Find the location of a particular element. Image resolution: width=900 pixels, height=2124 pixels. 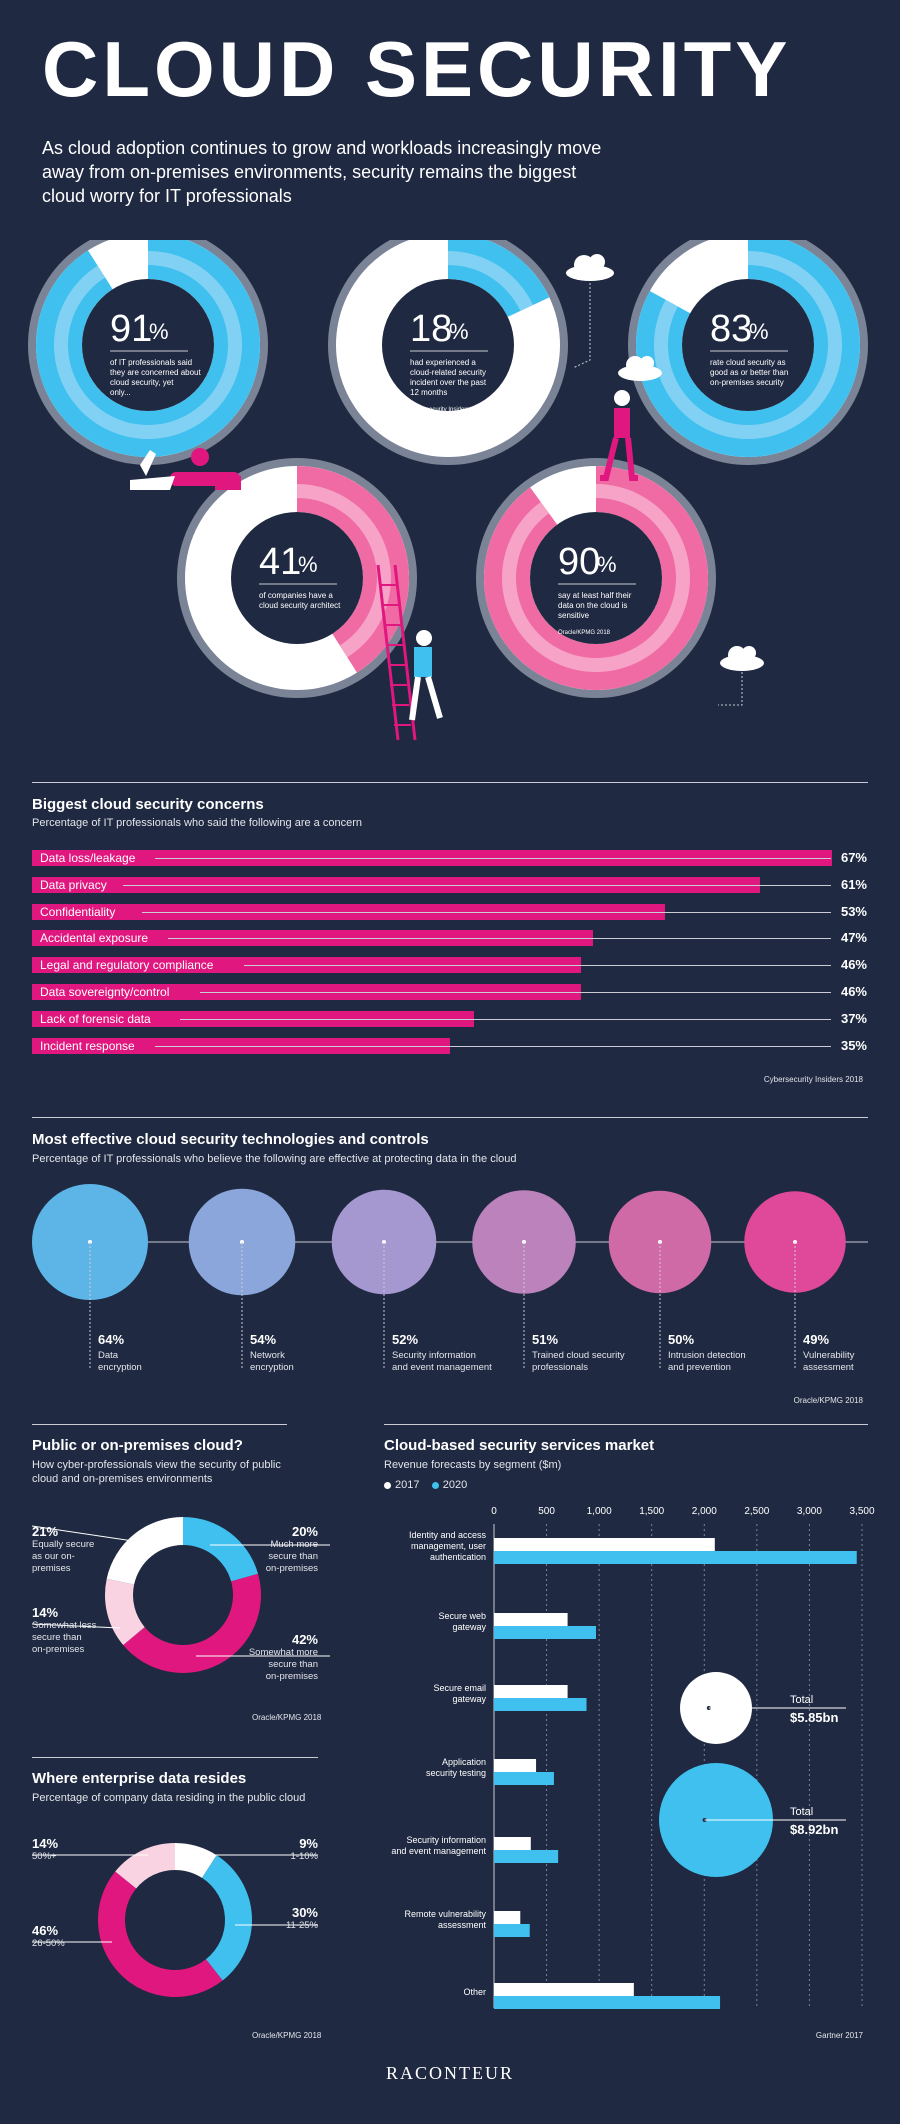

tech-label-line: Security information is located at coordinates (434, 1355).